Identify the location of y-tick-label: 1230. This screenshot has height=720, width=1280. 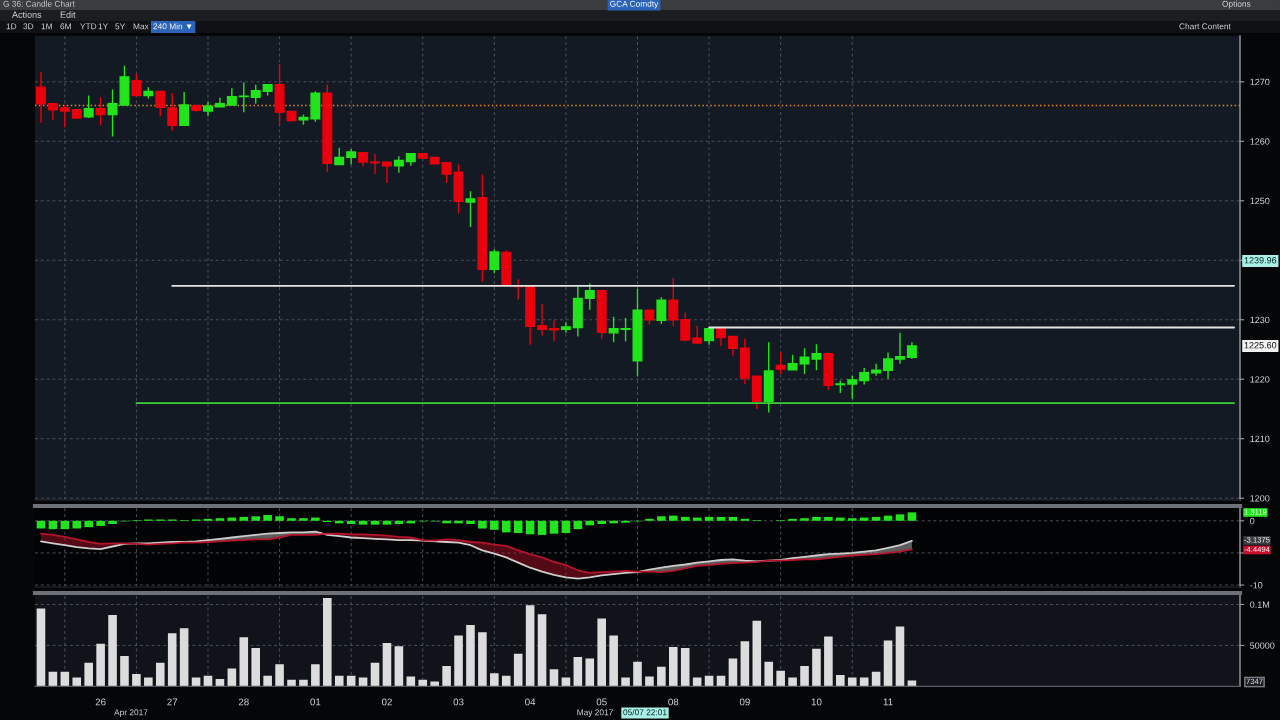
(1260, 320).